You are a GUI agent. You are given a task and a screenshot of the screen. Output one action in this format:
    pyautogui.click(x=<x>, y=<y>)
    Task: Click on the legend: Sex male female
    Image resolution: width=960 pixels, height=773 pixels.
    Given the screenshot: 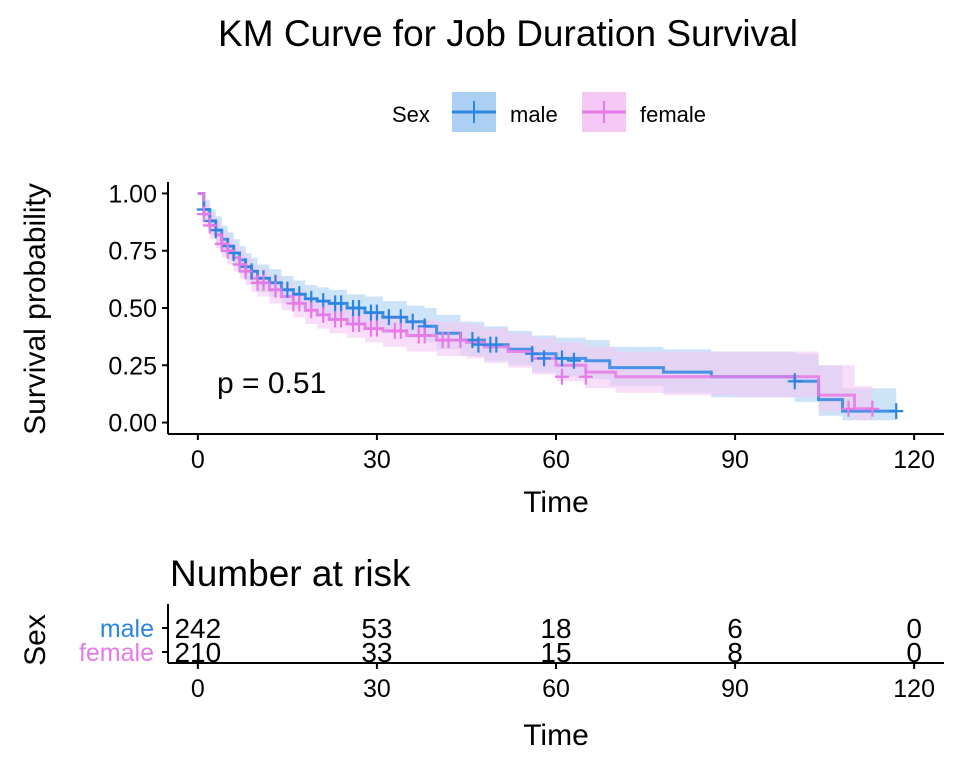 What is the action you would take?
    pyautogui.click(x=549, y=112)
    